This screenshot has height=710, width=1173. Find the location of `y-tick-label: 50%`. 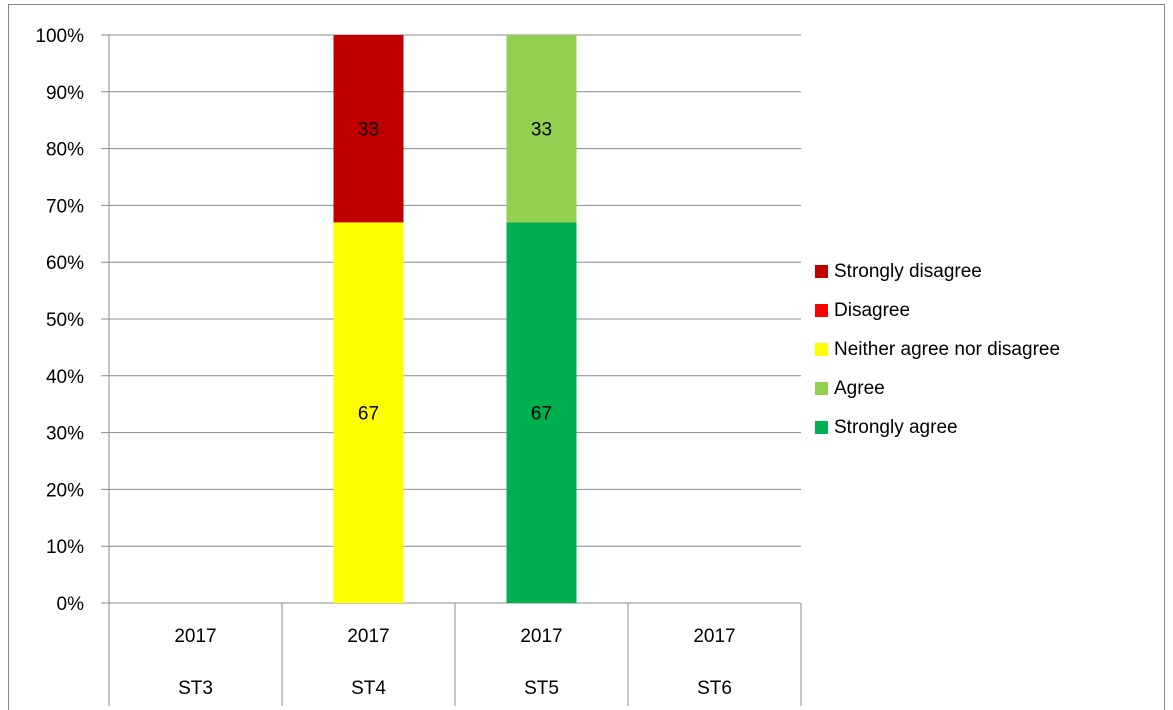

y-tick-label: 50% is located at coordinates (65, 320).